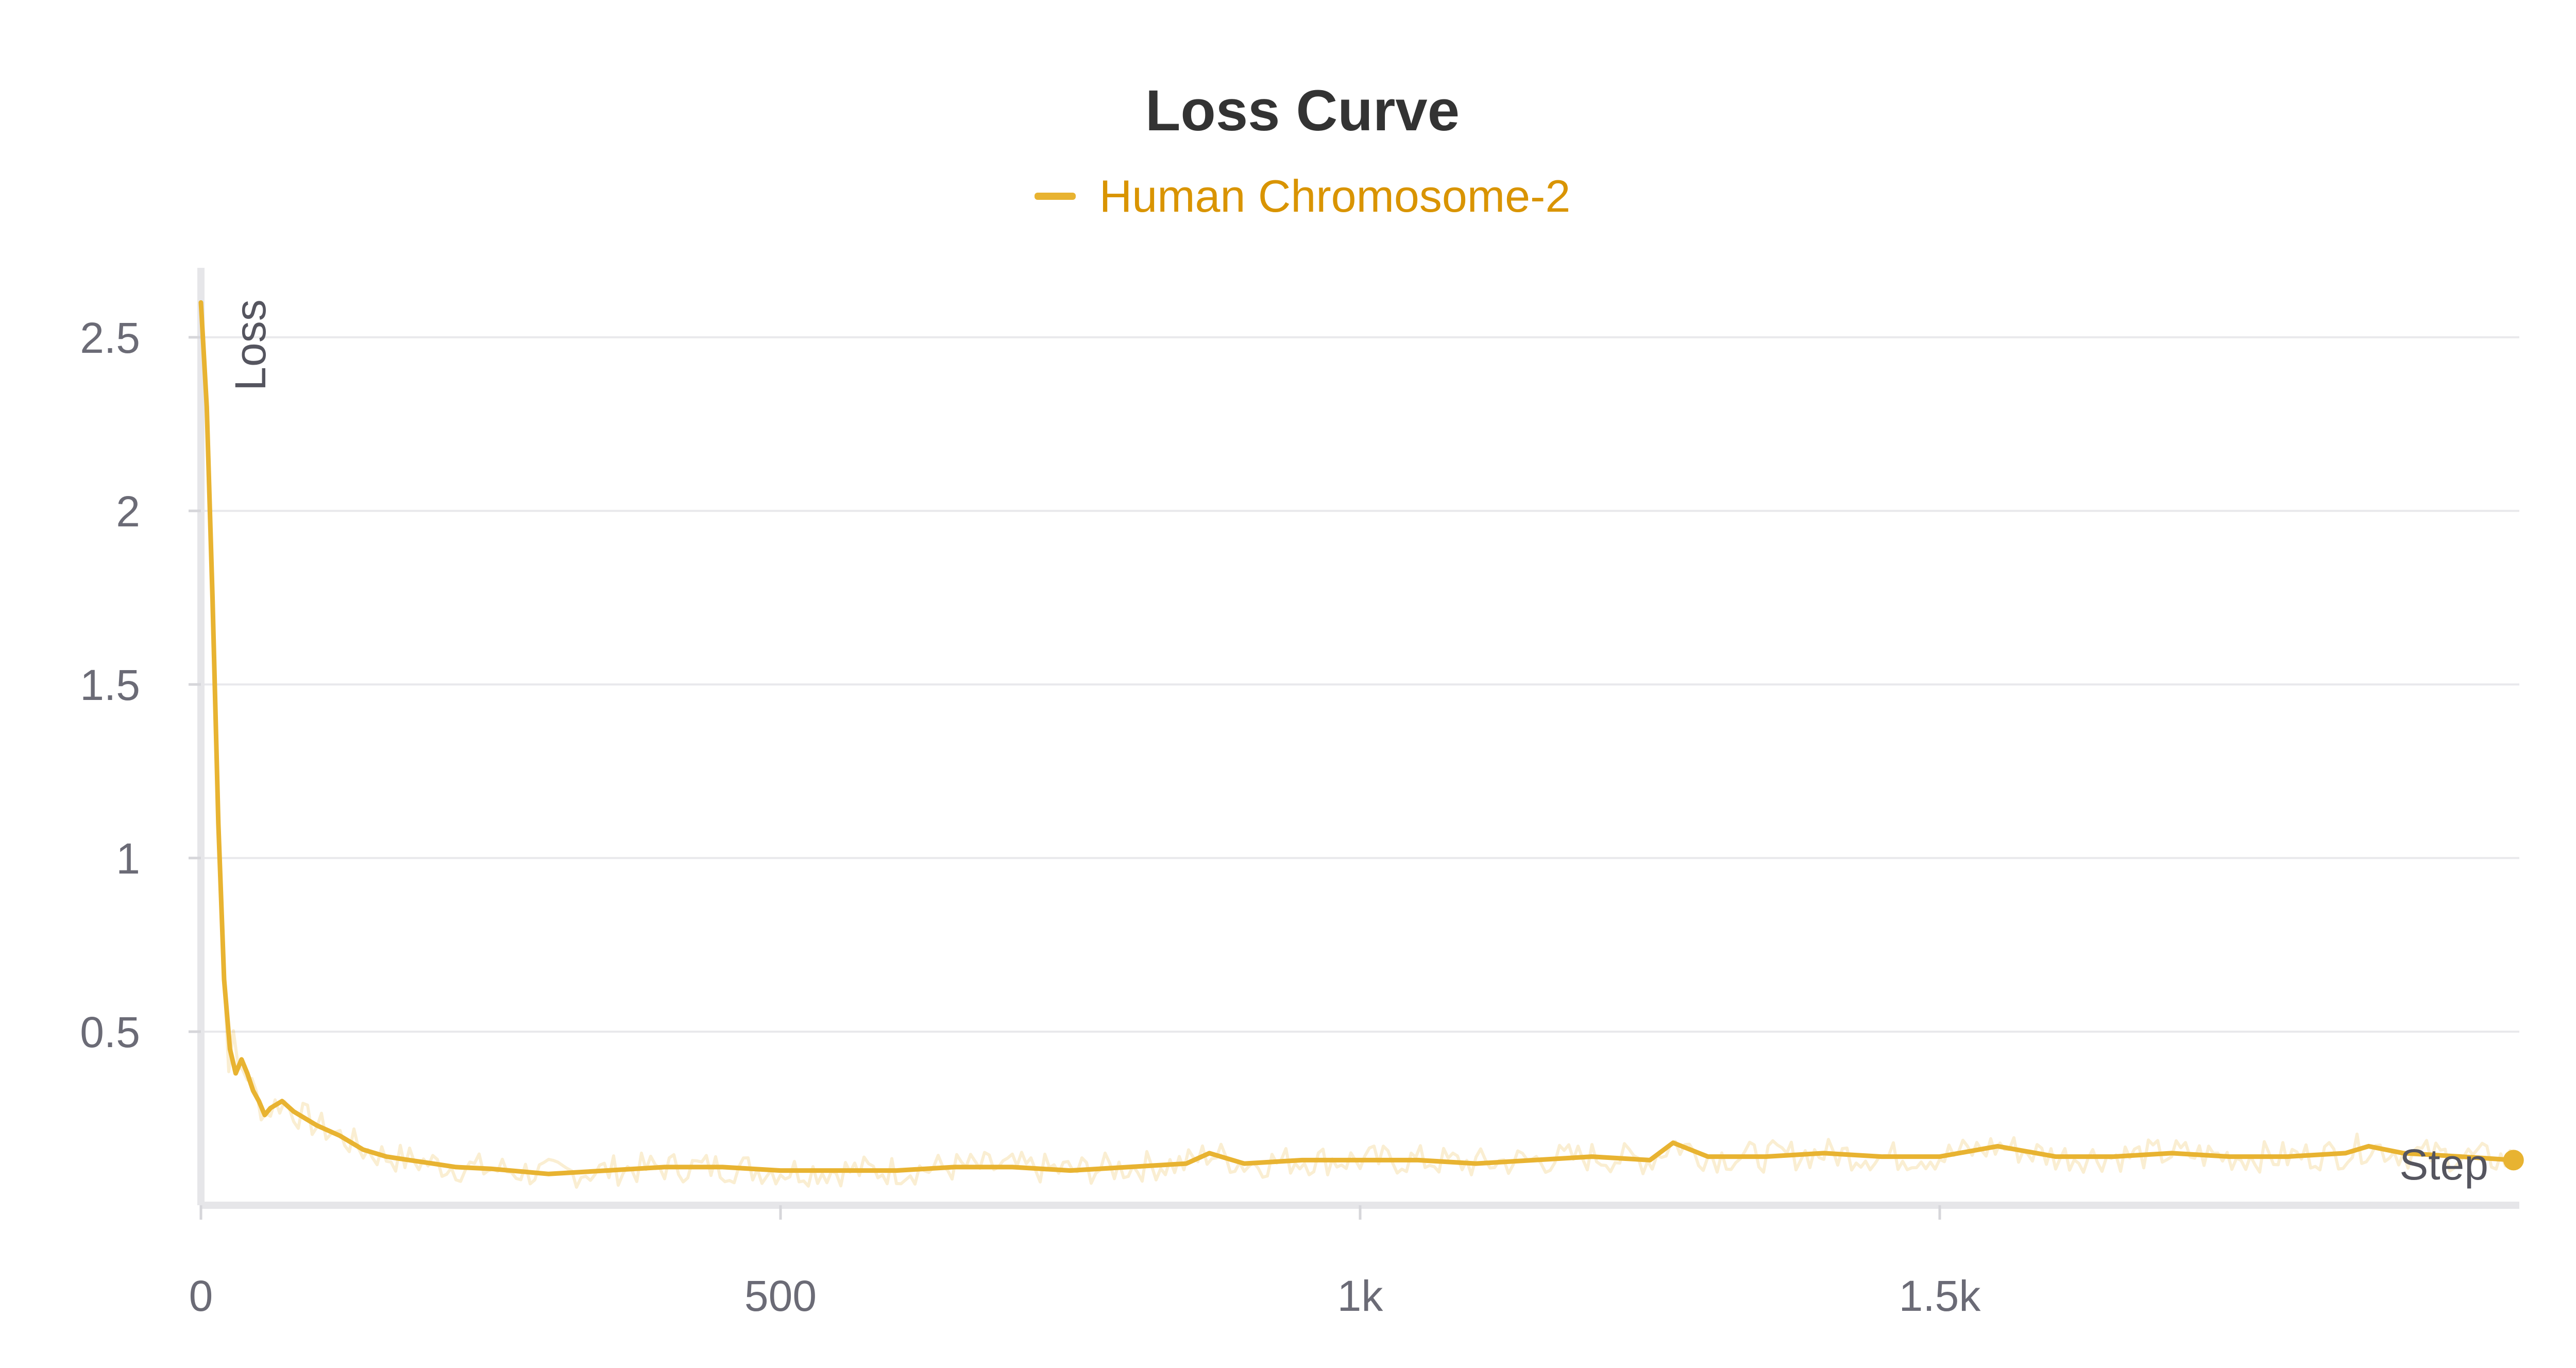  I want to click on y-axis-label: Loss, so click(250, 344).